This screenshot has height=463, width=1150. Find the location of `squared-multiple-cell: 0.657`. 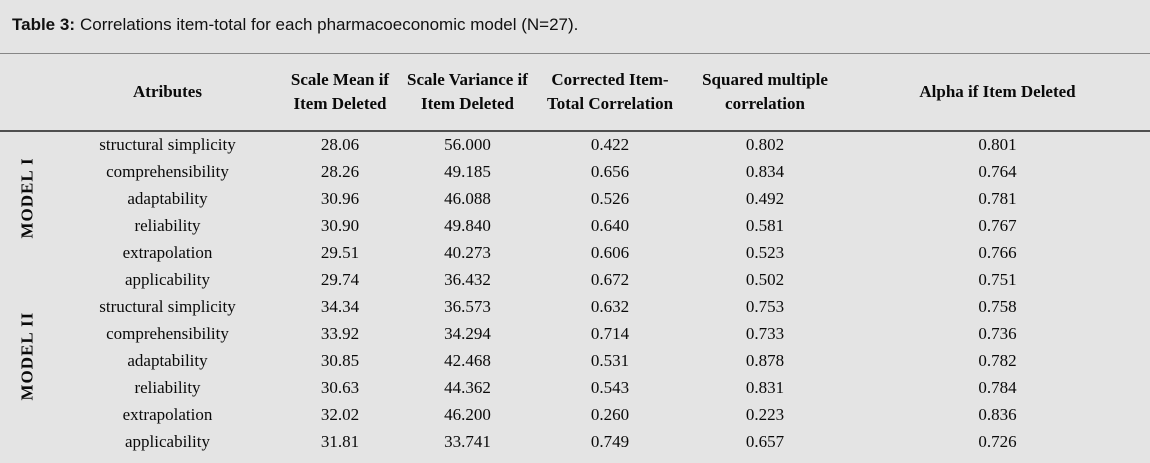

squared-multiple-cell: 0.657 is located at coordinates (765, 441).